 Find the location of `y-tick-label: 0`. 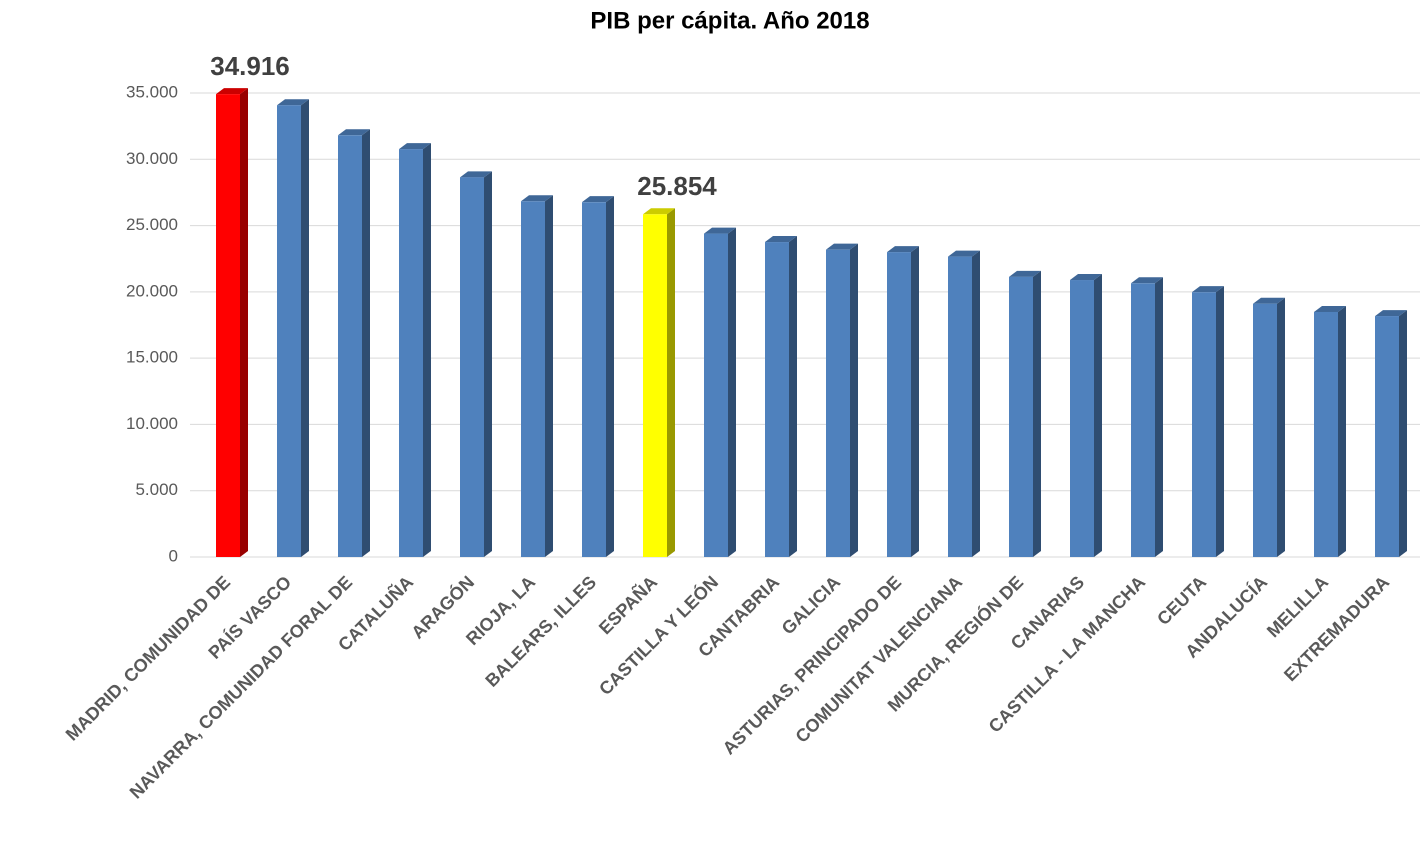

y-tick-label: 0 is located at coordinates (173, 555).